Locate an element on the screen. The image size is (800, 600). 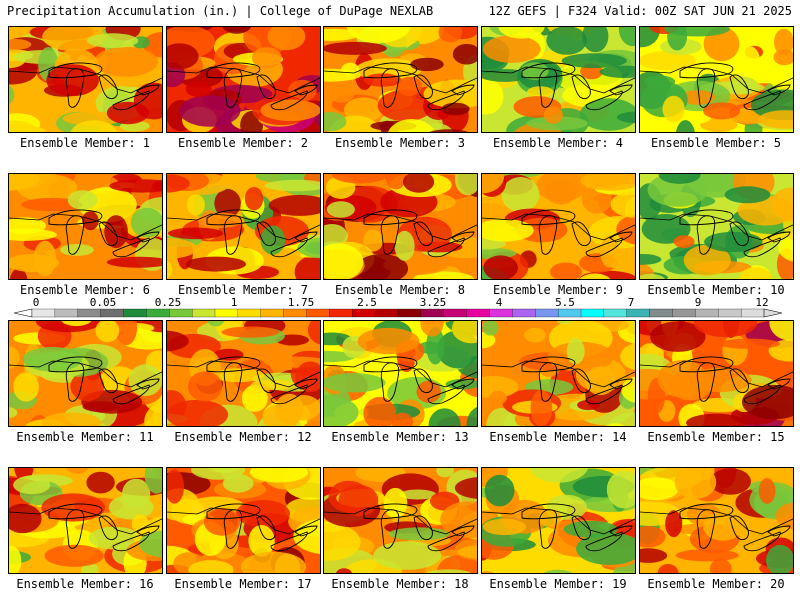
ensemble-member-label: Ensemble Member: 1 is located at coordinates (85, 143).